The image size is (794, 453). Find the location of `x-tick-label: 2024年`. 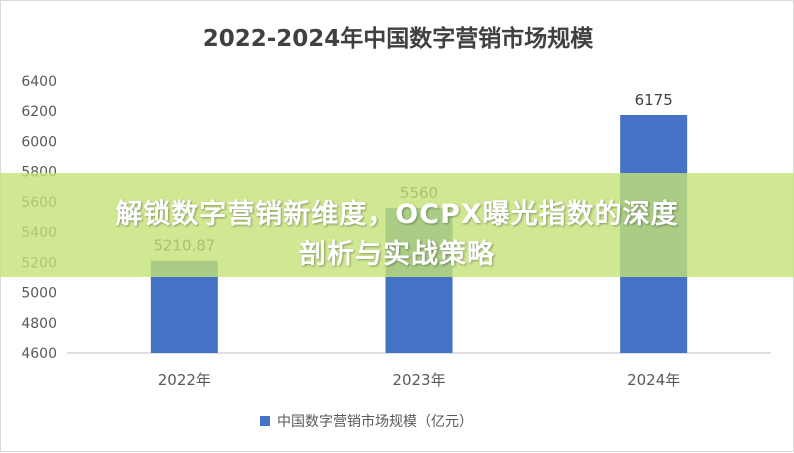

x-tick-label: 2024年 is located at coordinates (653, 380).